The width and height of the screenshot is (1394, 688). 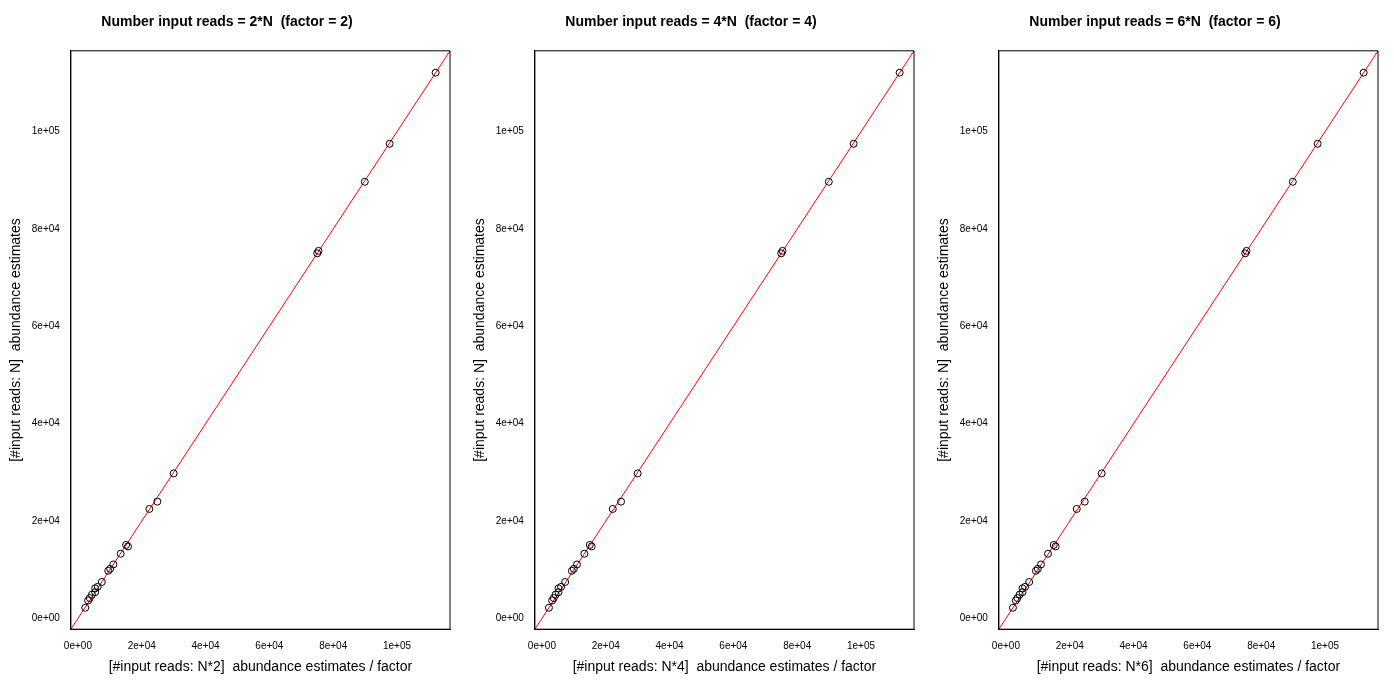 I want to click on x-axis-title: [#input reads: N*6] abundance estimates / factor, so click(x=1188, y=666).